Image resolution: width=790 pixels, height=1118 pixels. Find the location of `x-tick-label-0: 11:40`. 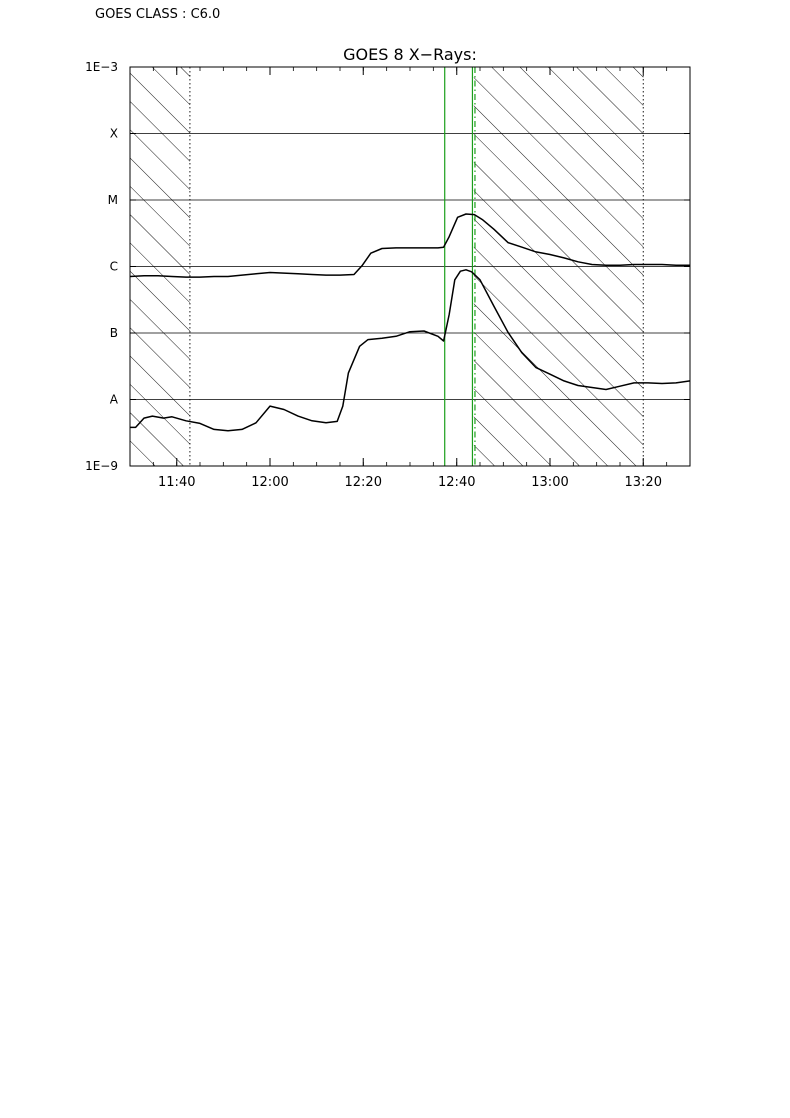

x-tick-label-0: 11:40 is located at coordinates (176, 482).